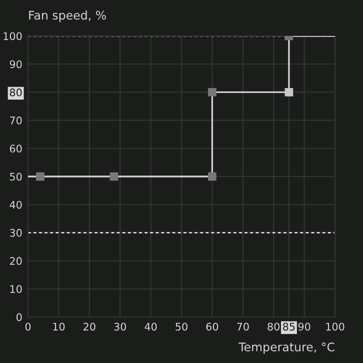 The height and width of the screenshot is (363, 363). Describe the element at coordinates (59, 326) in the screenshot. I see `x-tick-label: 10` at that location.